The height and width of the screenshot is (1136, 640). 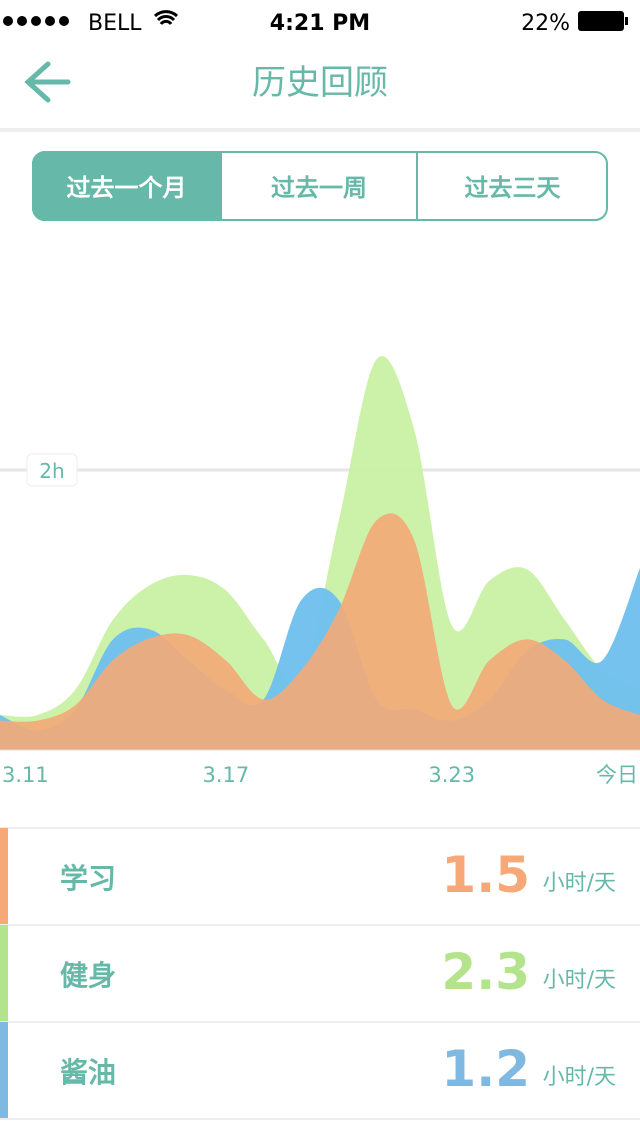 I want to click on tab-active, so click(x=126, y=186).